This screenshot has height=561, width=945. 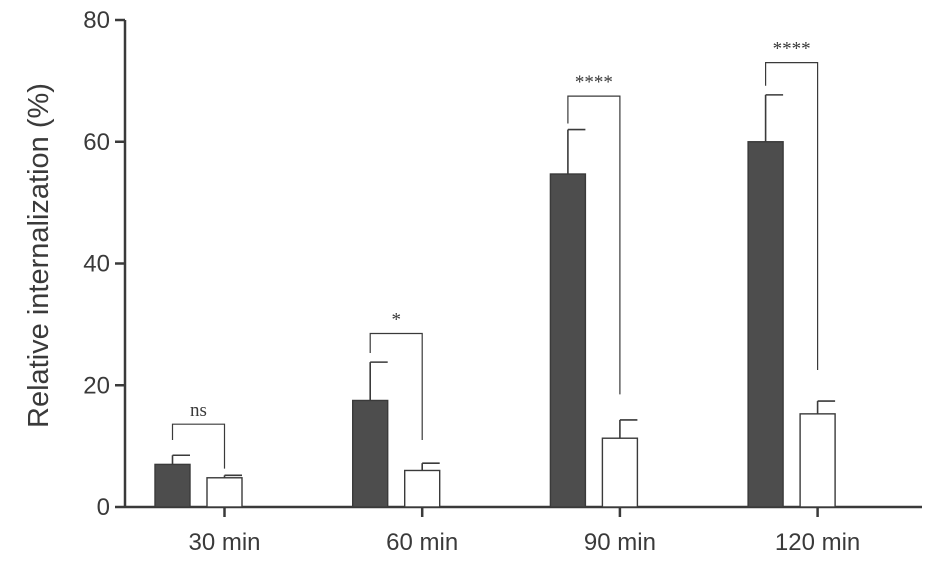 What do you see at coordinates (96, 142) in the screenshot?
I see `y-tick-label: 60` at bounding box center [96, 142].